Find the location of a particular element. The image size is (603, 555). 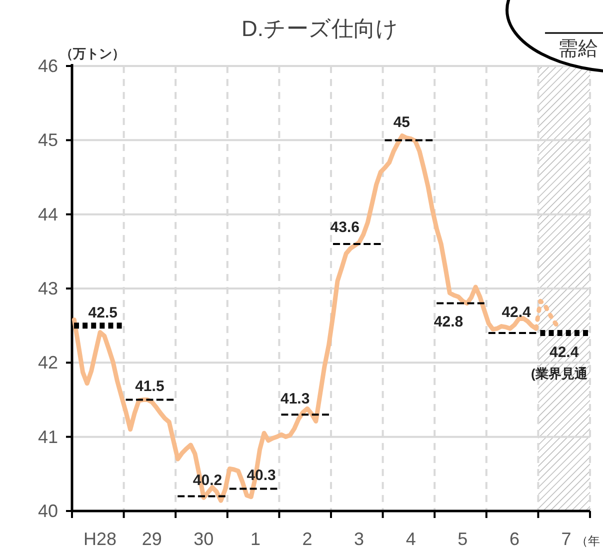

x-tick-label: 30 is located at coordinates (204, 539).